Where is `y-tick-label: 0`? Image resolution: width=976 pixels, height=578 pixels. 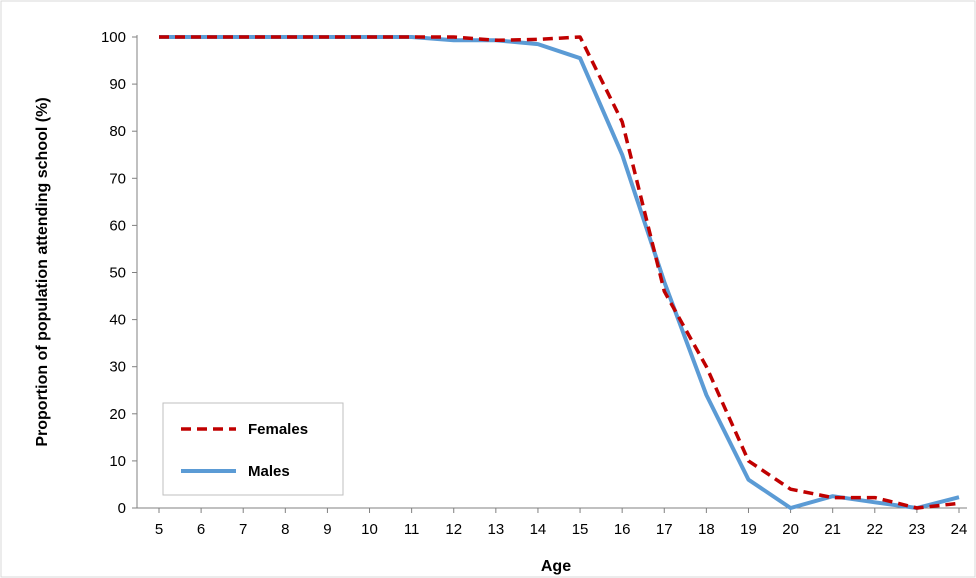
y-tick-label: 0 is located at coordinates (122, 508).